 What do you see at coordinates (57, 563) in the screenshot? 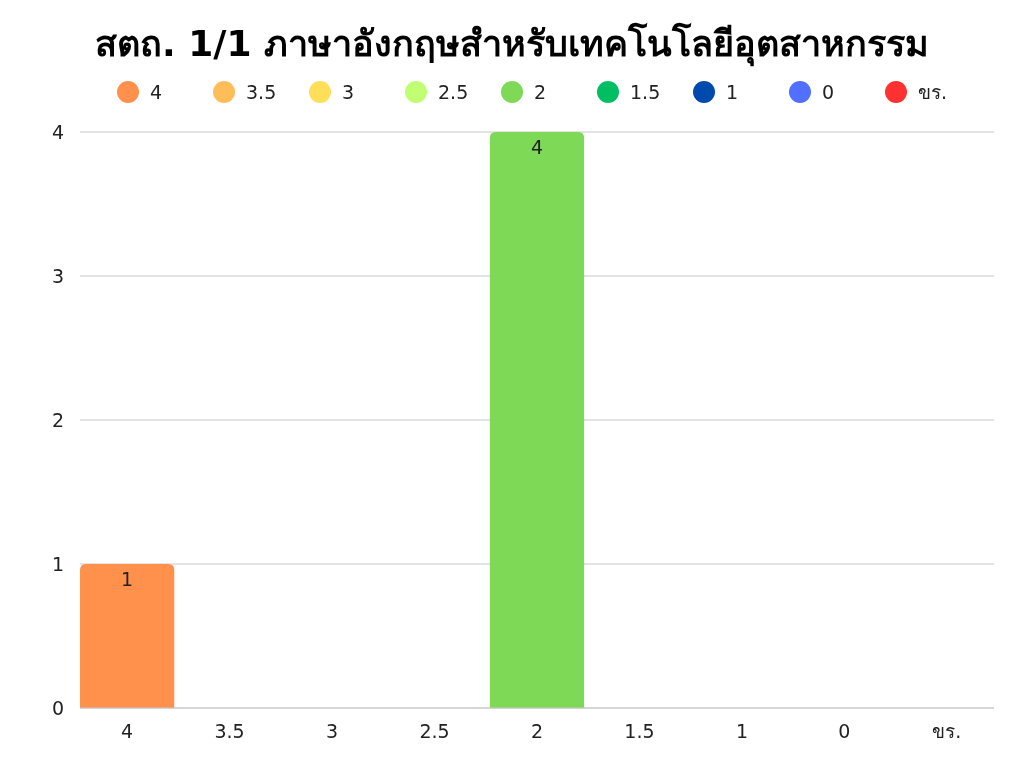
I see `y-tick-label: 1` at bounding box center [57, 563].